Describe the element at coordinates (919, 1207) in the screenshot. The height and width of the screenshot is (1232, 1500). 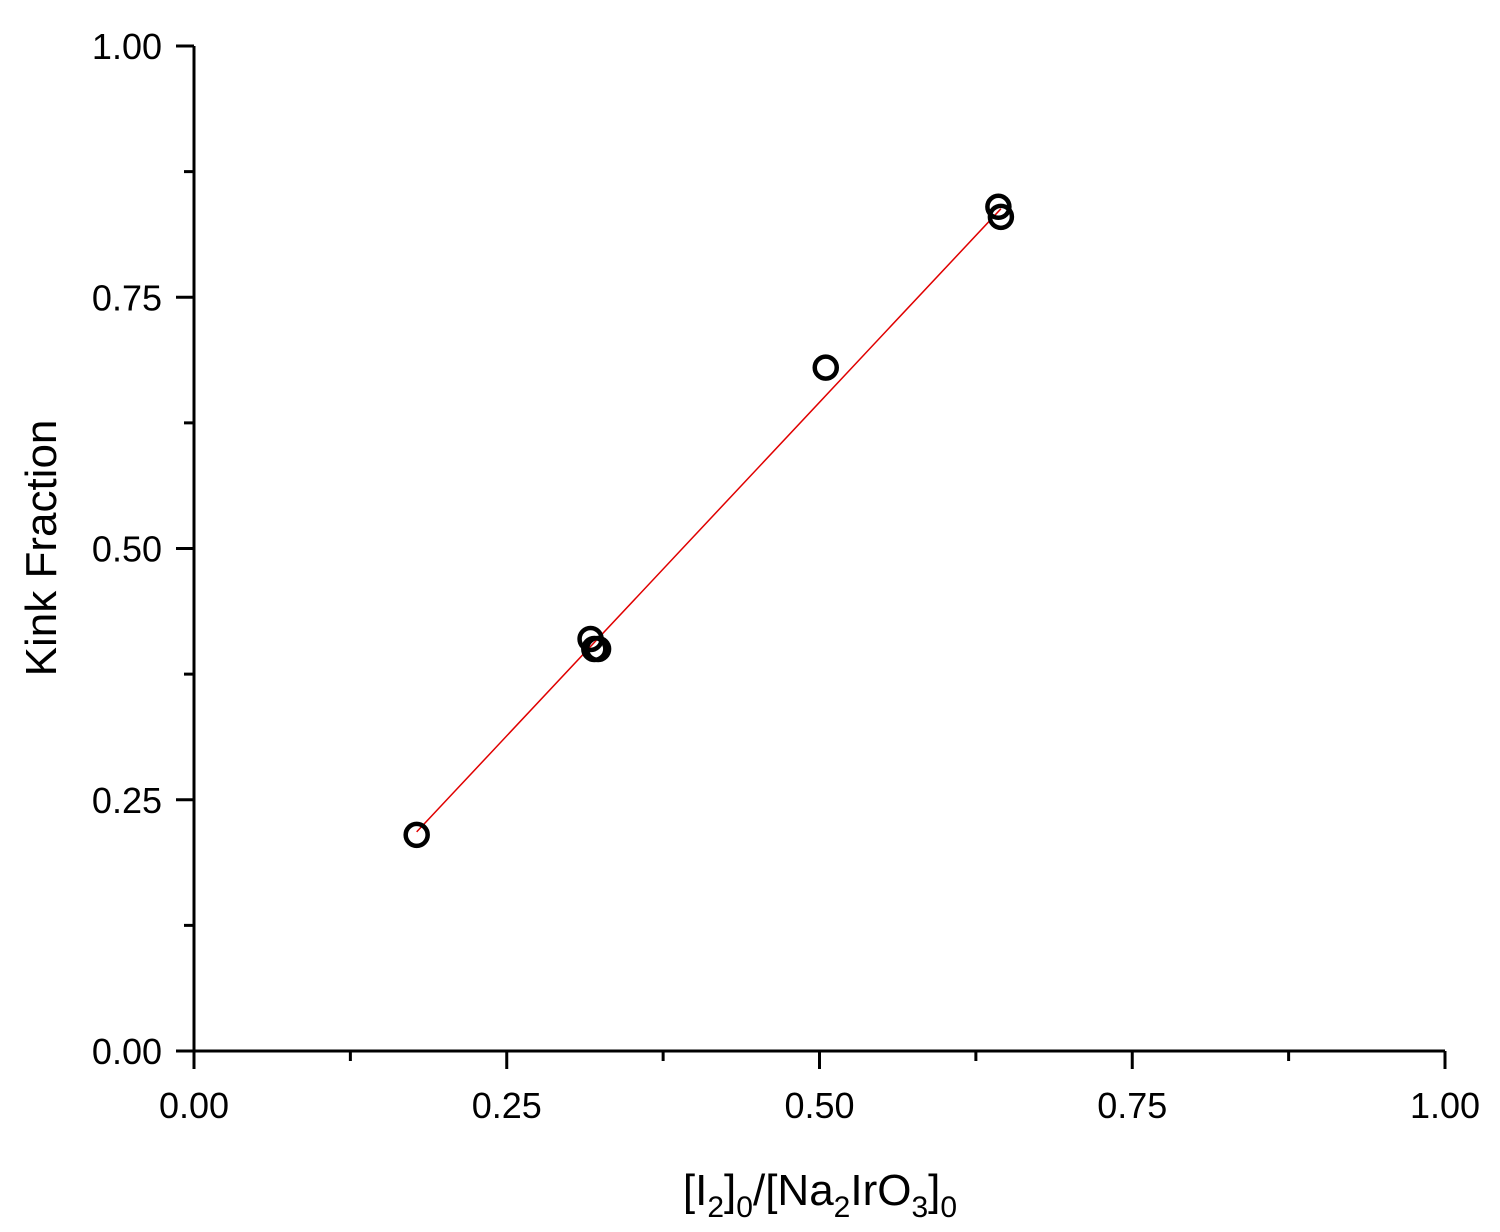
I see `x-axis-title-subscript: 3` at that location.